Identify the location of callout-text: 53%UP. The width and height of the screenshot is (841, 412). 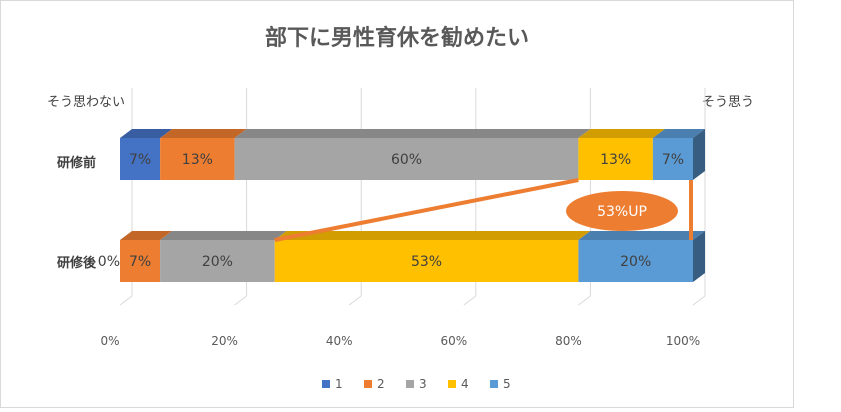
(622, 212).